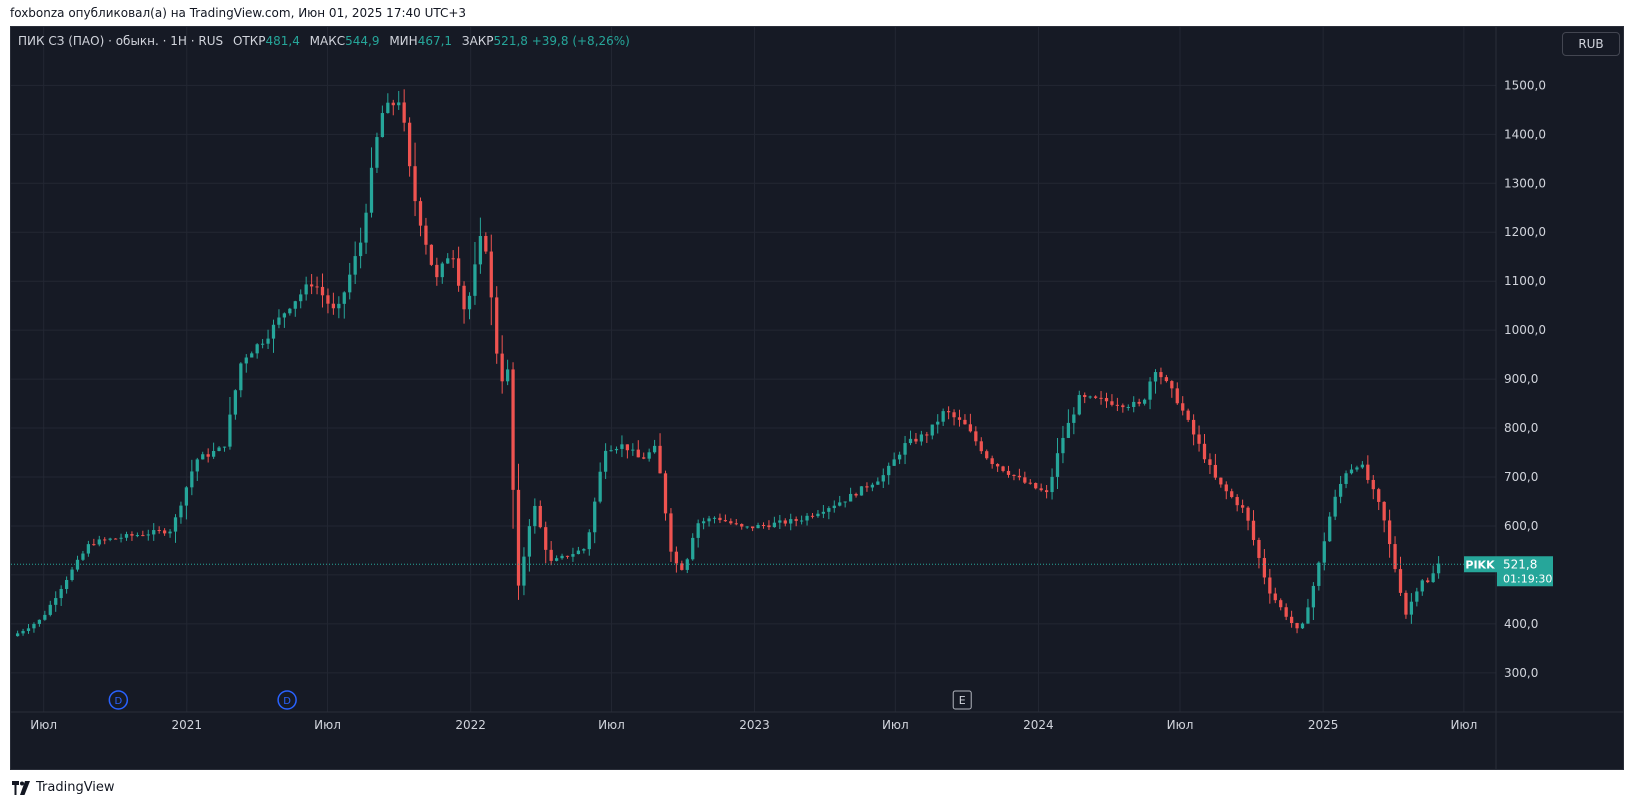 The image size is (1634, 806). What do you see at coordinates (21, 787) in the screenshot?
I see `tradingview-logo-icon` at bounding box center [21, 787].